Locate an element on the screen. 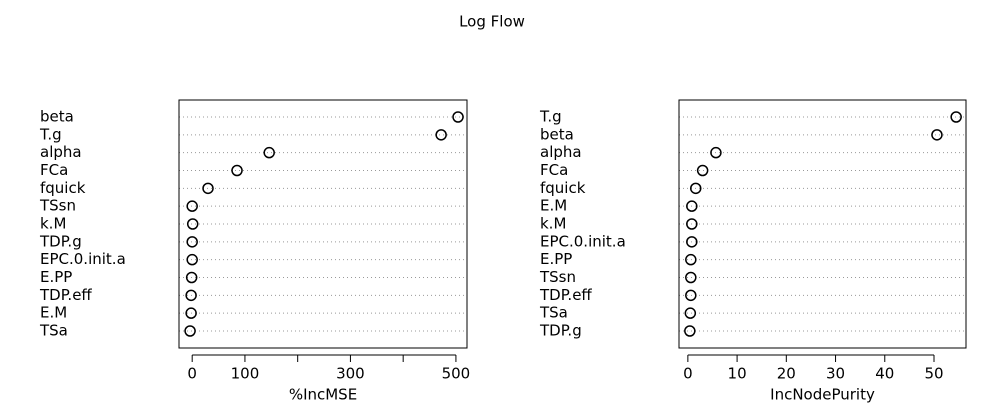  figure-title: Log Flow is located at coordinates (492, 22).